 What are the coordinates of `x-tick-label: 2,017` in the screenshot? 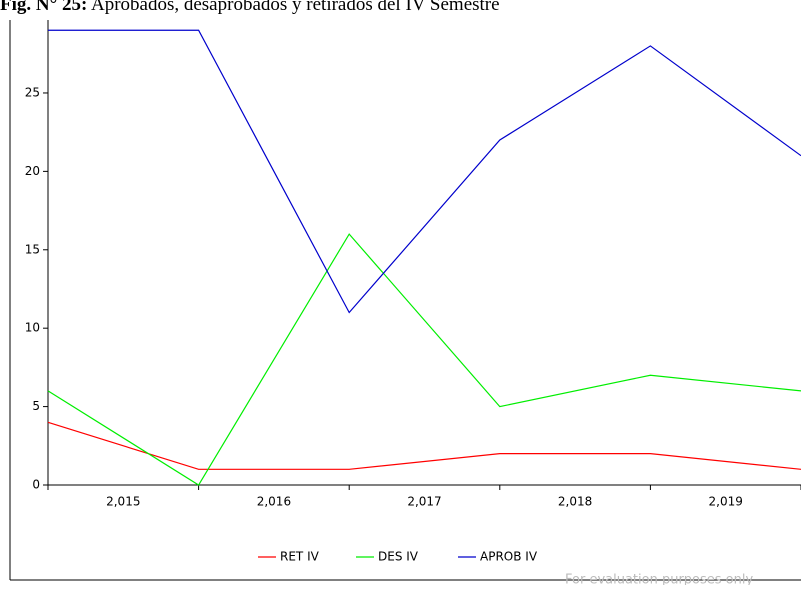 It's located at (424, 502).